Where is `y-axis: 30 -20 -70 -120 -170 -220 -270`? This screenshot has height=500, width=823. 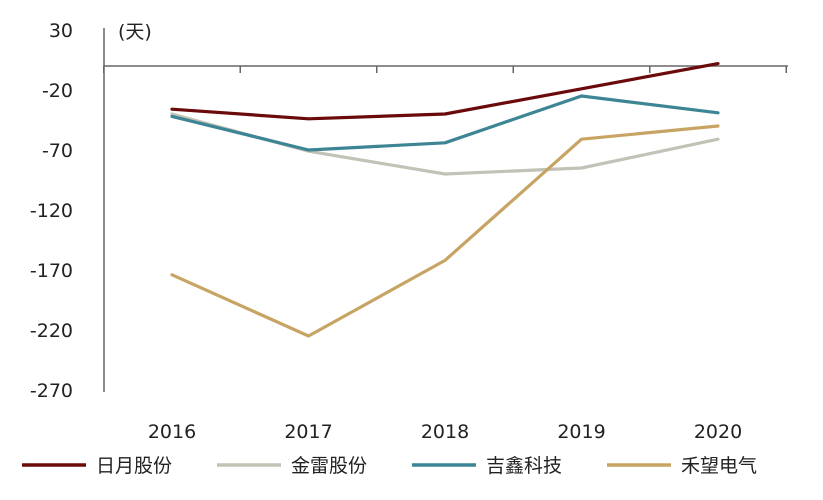 y-axis: 30 -20 -70 -120 -170 -220 -270 is located at coordinates (67, 211).